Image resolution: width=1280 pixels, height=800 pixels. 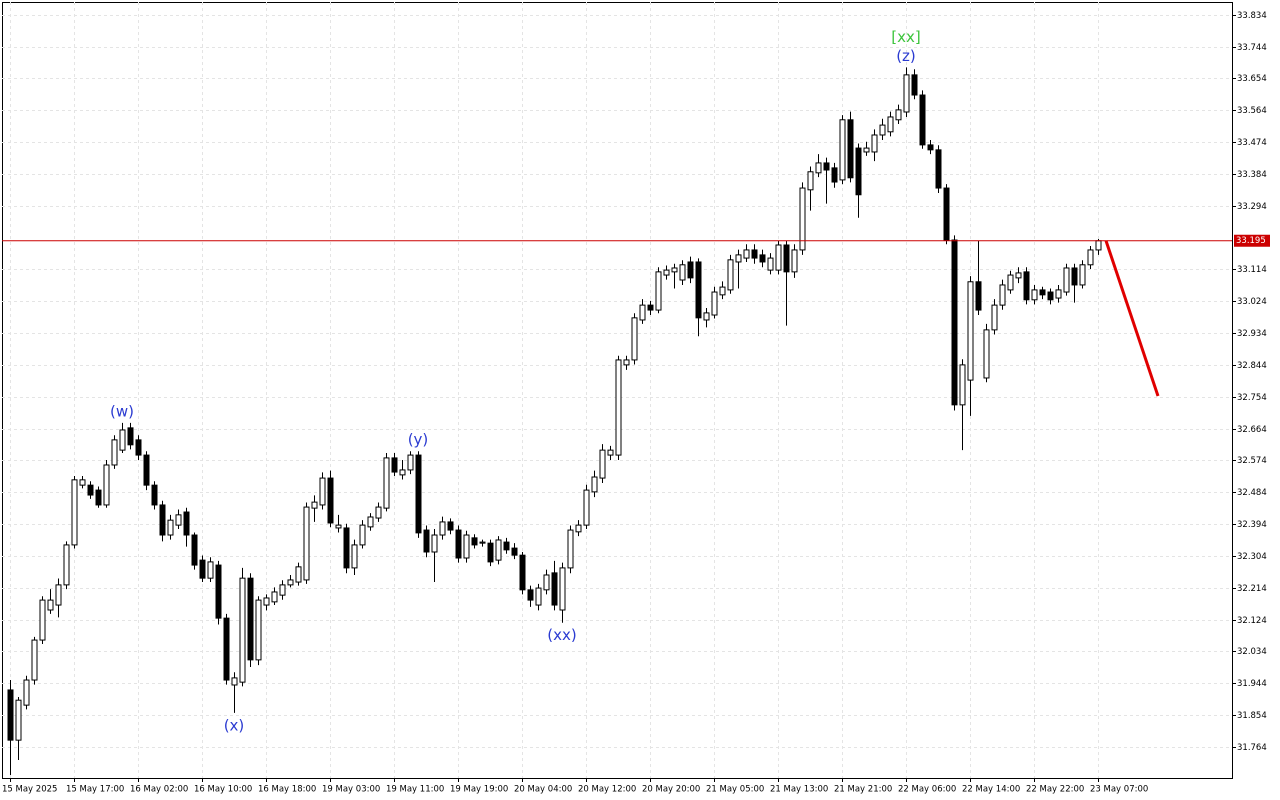 What do you see at coordinates (1132, 318) in the screenshot?
I see `forecast-line` at bounding box center [1132, 318].